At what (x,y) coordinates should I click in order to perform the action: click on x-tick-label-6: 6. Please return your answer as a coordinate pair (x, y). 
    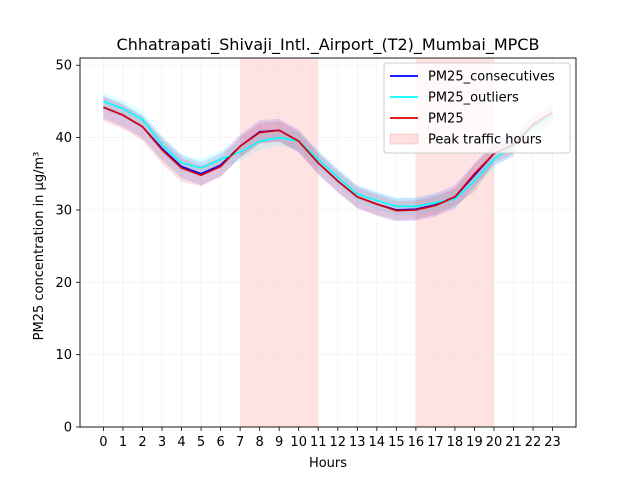
    Looking at the image, I should click on (220, 442).